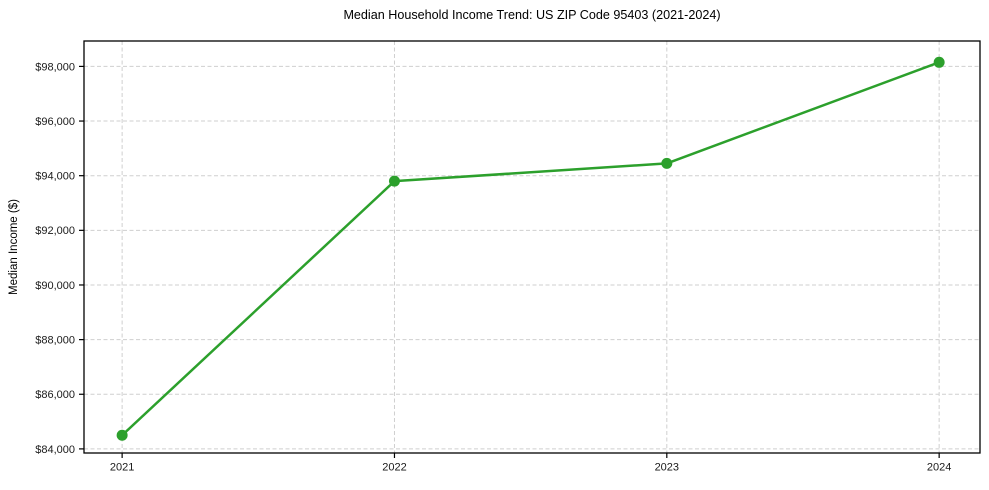 The height and width of the screenshot is (490, 989). What do you see at coordinates (55, 286) in the screenshot?
I see `y-tick-label: $90,000` at bounding box center [55, 286].